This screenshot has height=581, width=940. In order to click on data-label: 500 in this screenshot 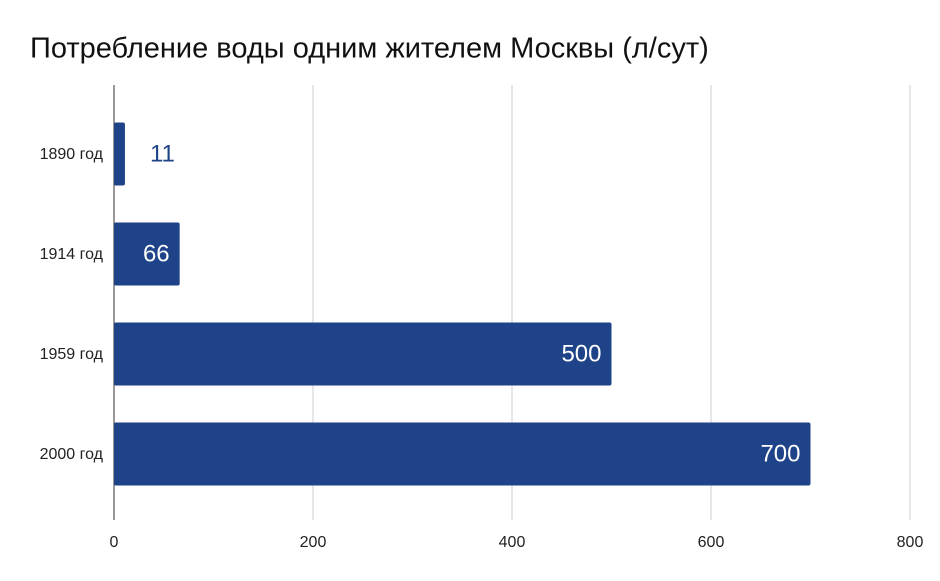, I will do `click(581, 353)`.